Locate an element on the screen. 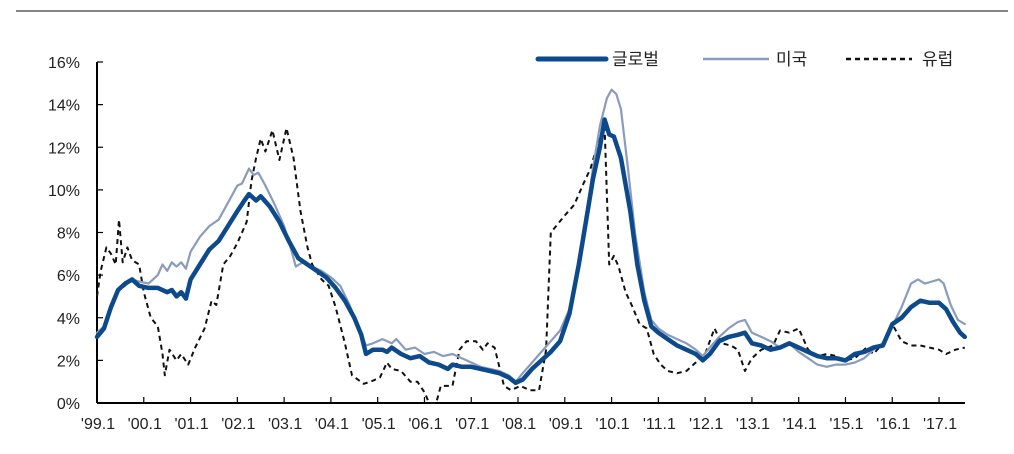 The width and height of the screenshot is (1014, 454). y-tick-label: 16% is located at coordinates (64, 63).